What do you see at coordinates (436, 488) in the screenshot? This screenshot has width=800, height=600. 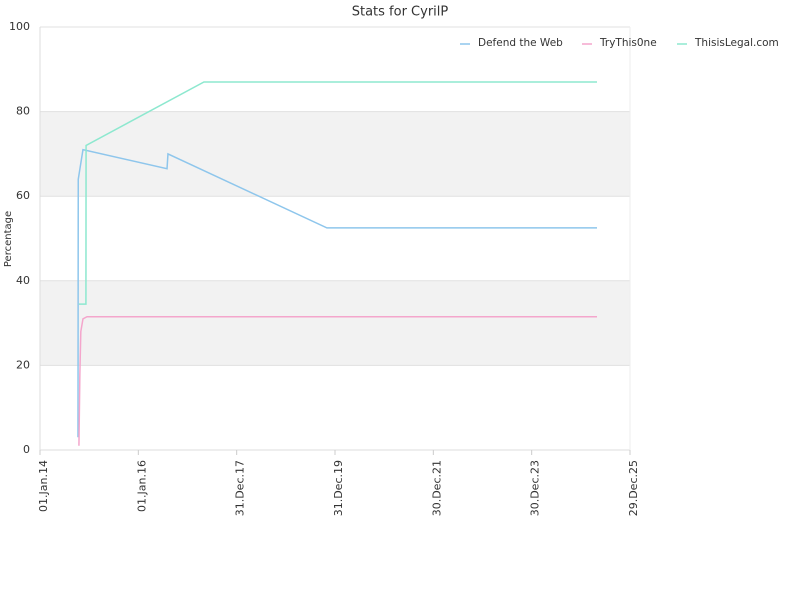 I see `x-tick-label: 30.Dec.21` at bounding box center [436, 488].